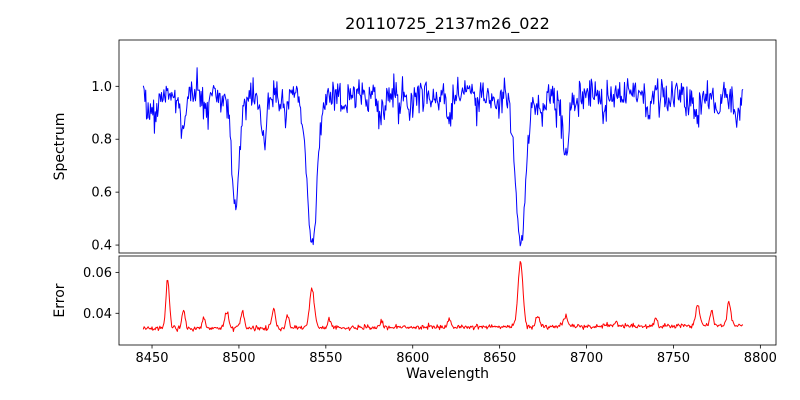 Image resolution: width=800 pixels, height=400 pixels. What do you see at coordinates (97, 273) in the screenshot?
I see `y-tick-label: 0.06` at bounding box center [97, 273].